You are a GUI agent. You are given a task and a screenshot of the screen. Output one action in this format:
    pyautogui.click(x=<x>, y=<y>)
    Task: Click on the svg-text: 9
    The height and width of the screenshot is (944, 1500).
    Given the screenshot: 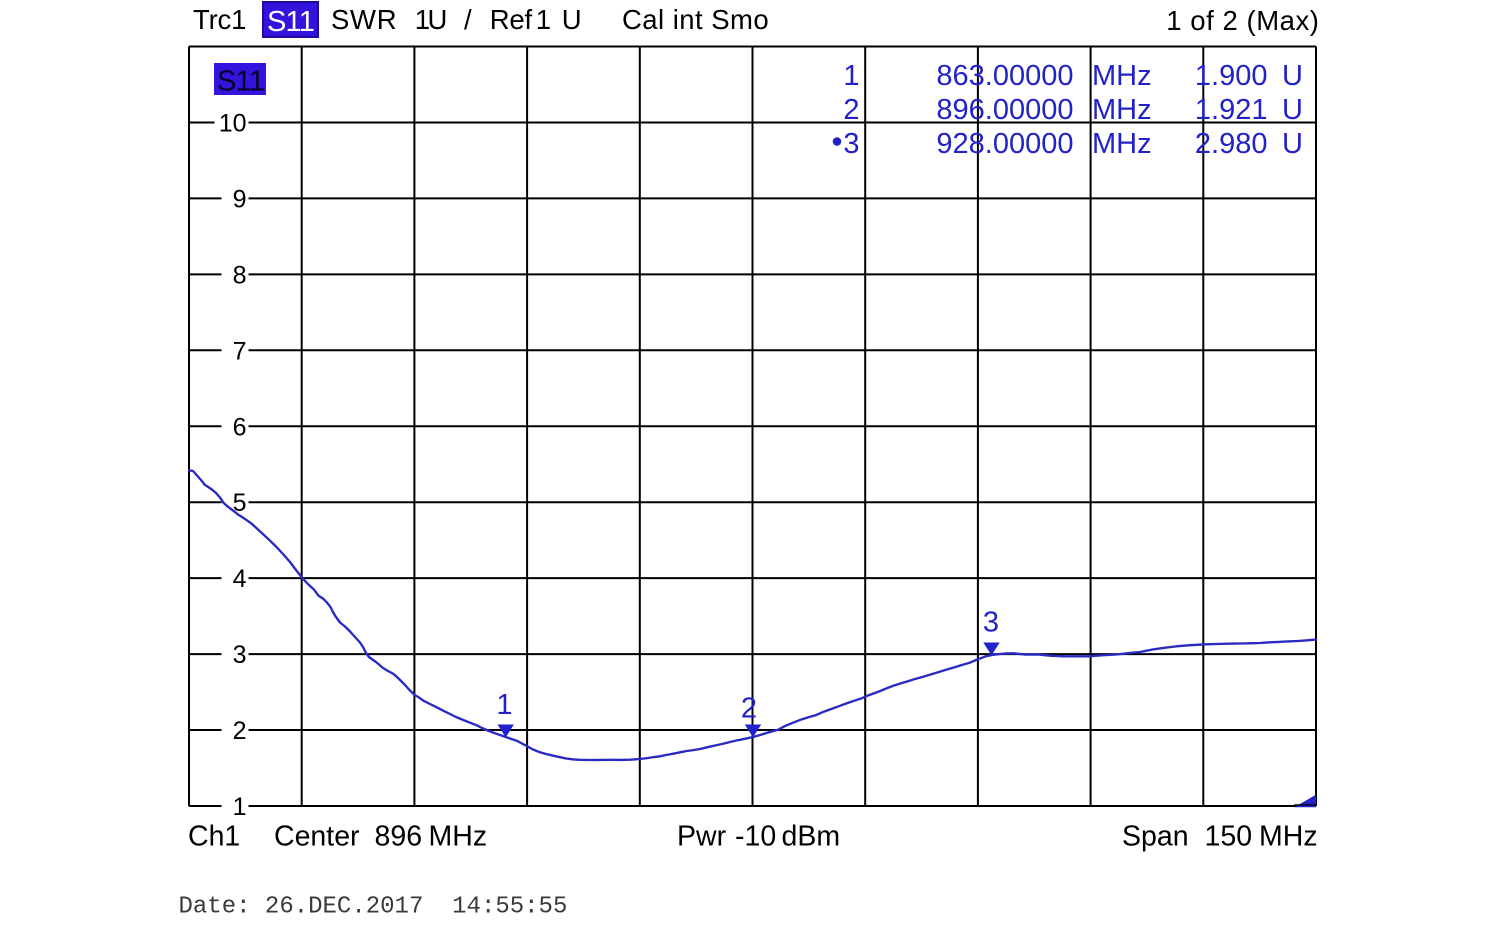 What is the action you would take?
    pyautogui.click(x=240, y=199)
    